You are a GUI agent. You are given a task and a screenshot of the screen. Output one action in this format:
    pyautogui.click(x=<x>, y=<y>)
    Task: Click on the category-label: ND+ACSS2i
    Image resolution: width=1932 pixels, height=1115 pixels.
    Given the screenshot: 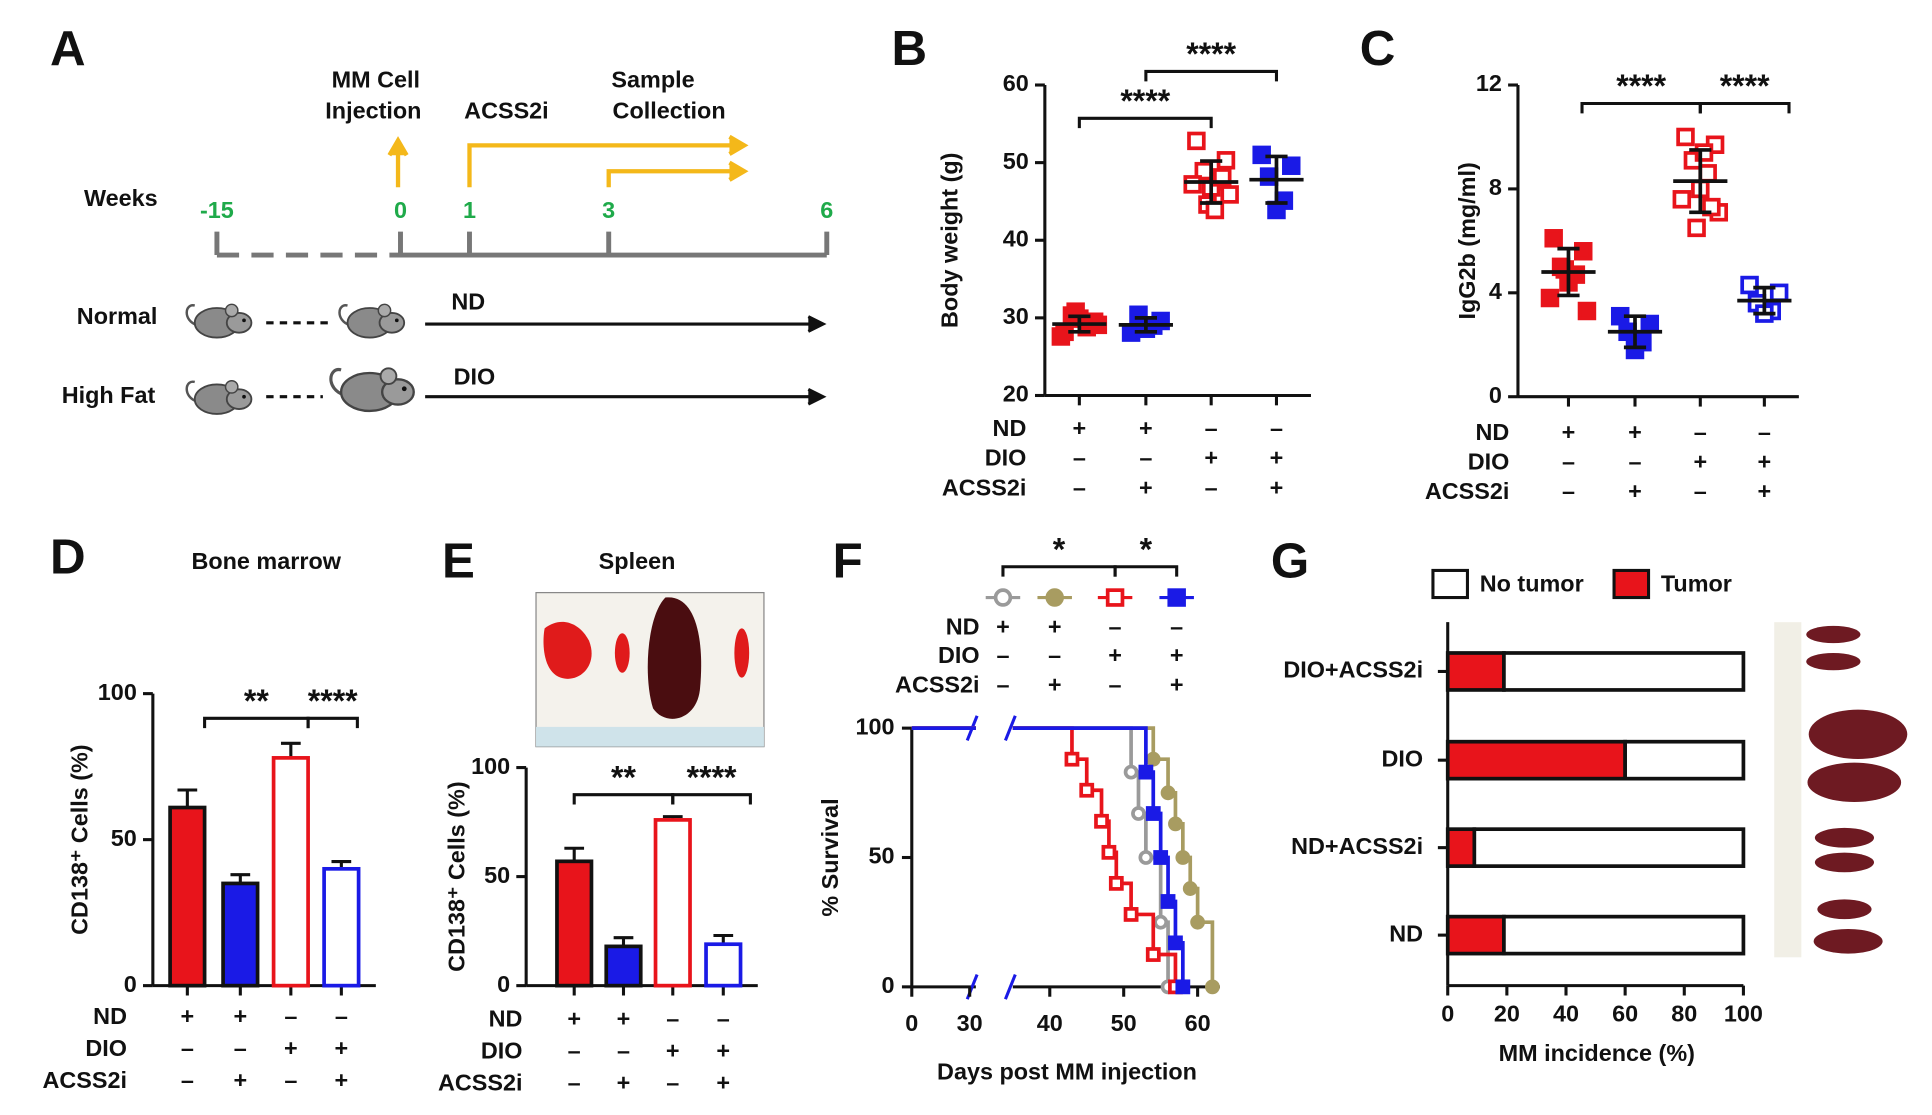 What is the action you would take?
    pyautogui.click(x=1357, y=846)
    